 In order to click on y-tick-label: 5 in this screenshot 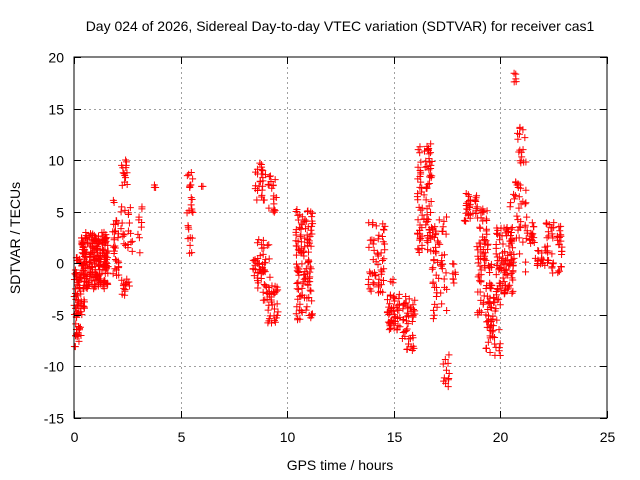, I will do `click(60, 213)`.